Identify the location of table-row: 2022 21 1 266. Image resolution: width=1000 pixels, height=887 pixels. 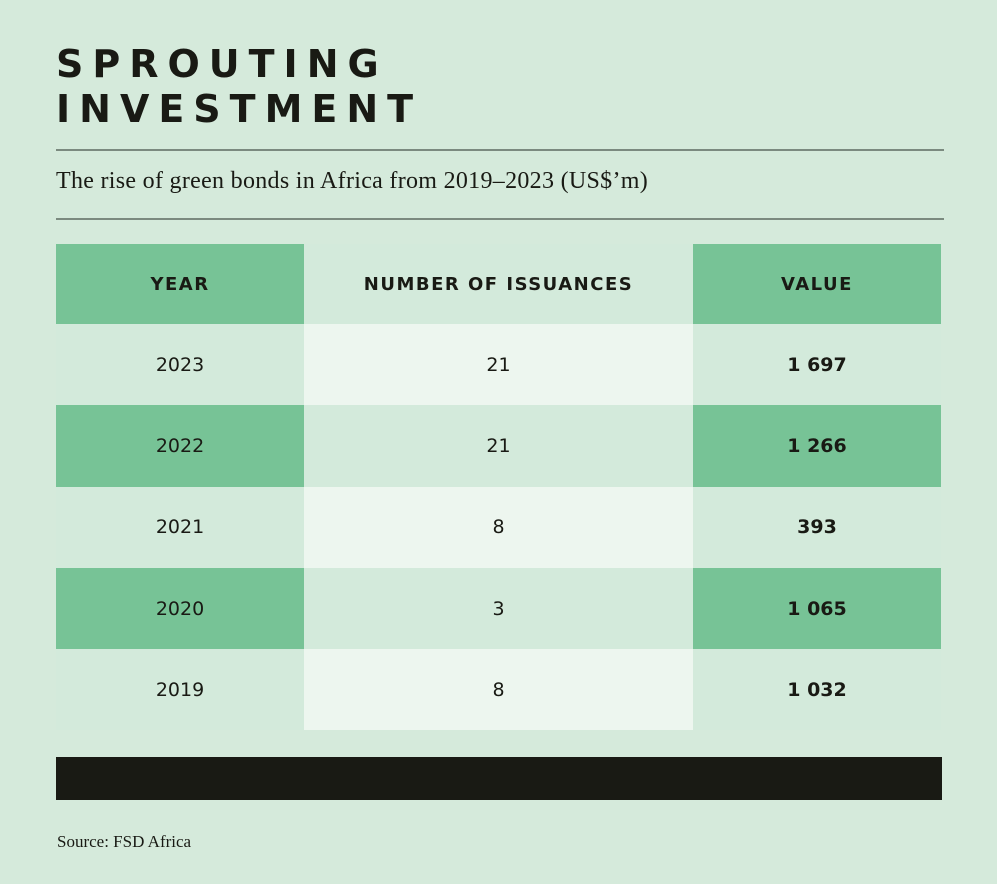
(498, 446).